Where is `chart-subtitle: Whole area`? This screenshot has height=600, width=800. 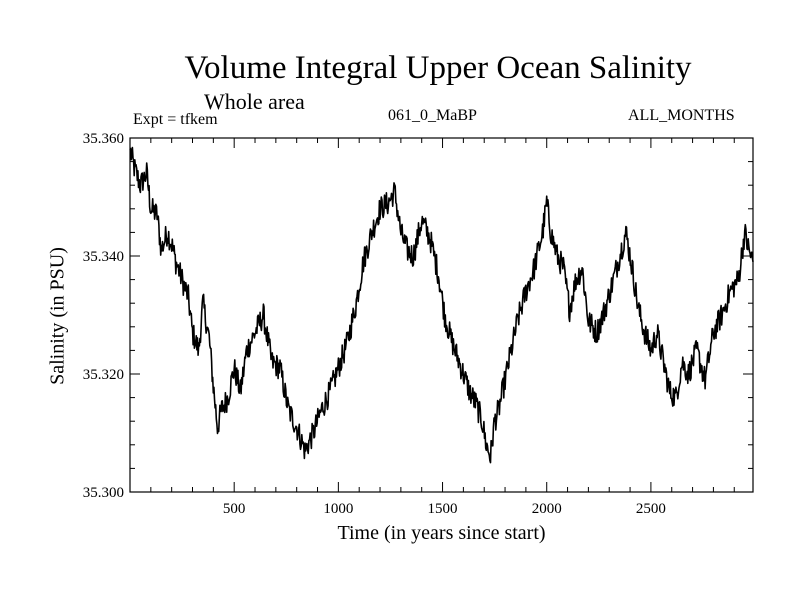 chart-subtitle: Whole area is located at coordinates (254, 101).